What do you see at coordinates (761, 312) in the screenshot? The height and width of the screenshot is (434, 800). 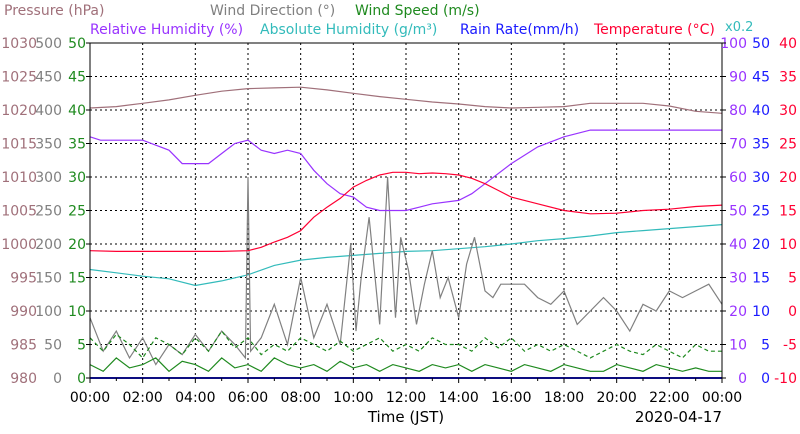 I see `y-tick-rain: 10` at bounding box center [761, 312].